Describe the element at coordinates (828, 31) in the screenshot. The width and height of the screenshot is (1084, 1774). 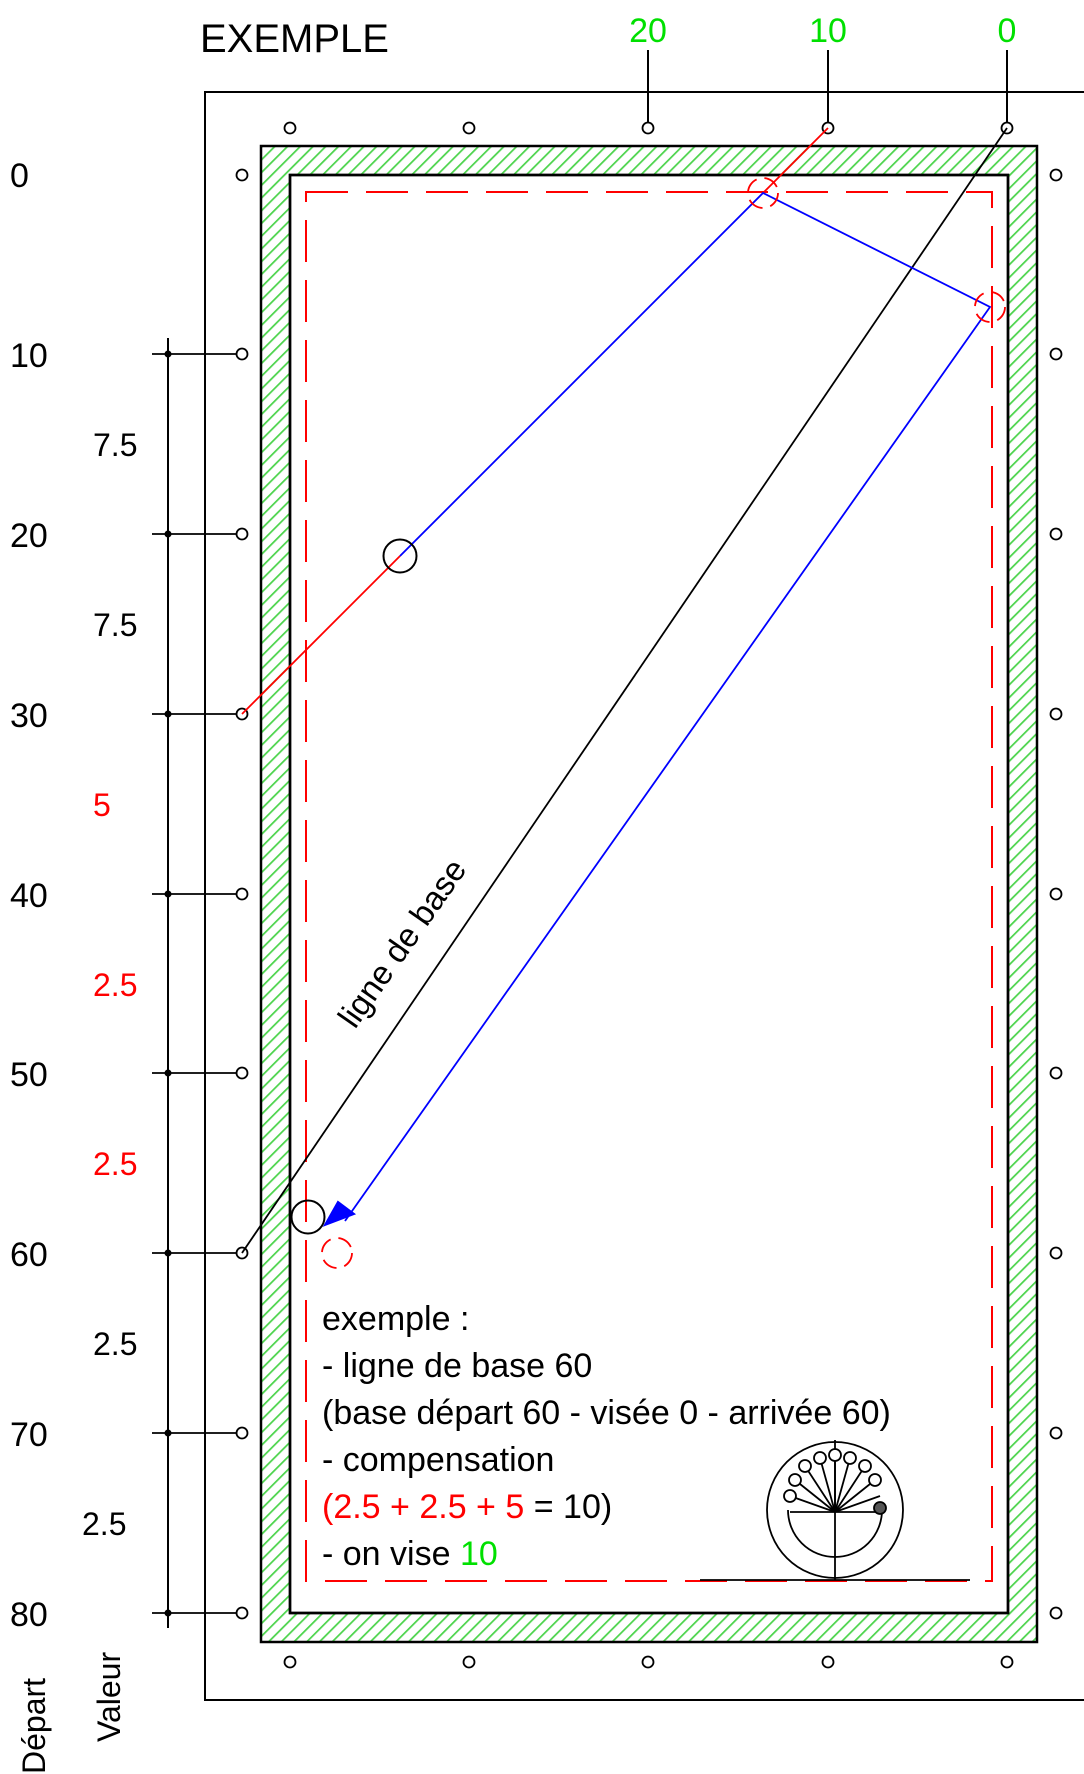
I see `top-scale-label: 10` at that location.